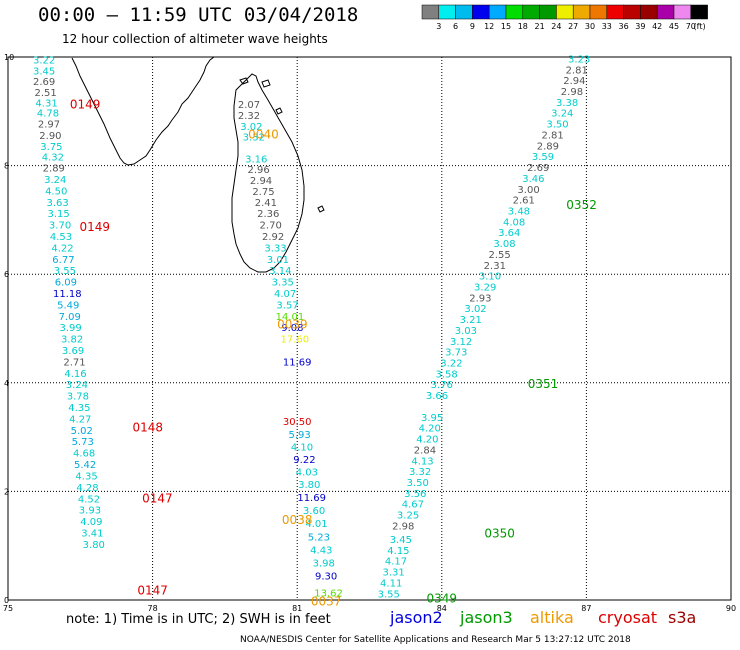  What do you see at coordinates (157, 498) in the screenshot?
I see `pass-number-label: 0147` at bounding box center [157, 498].